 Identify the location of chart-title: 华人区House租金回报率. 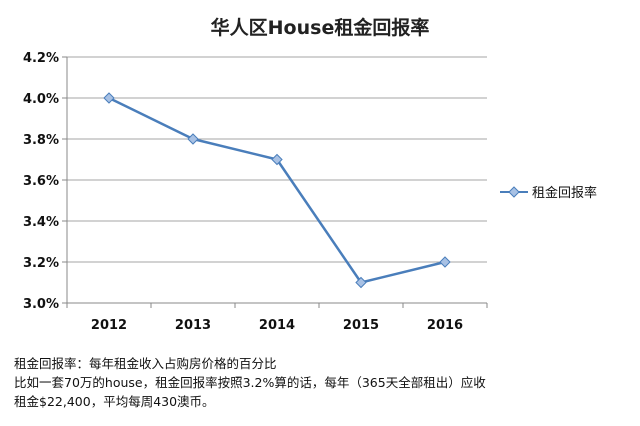
(320, 27).